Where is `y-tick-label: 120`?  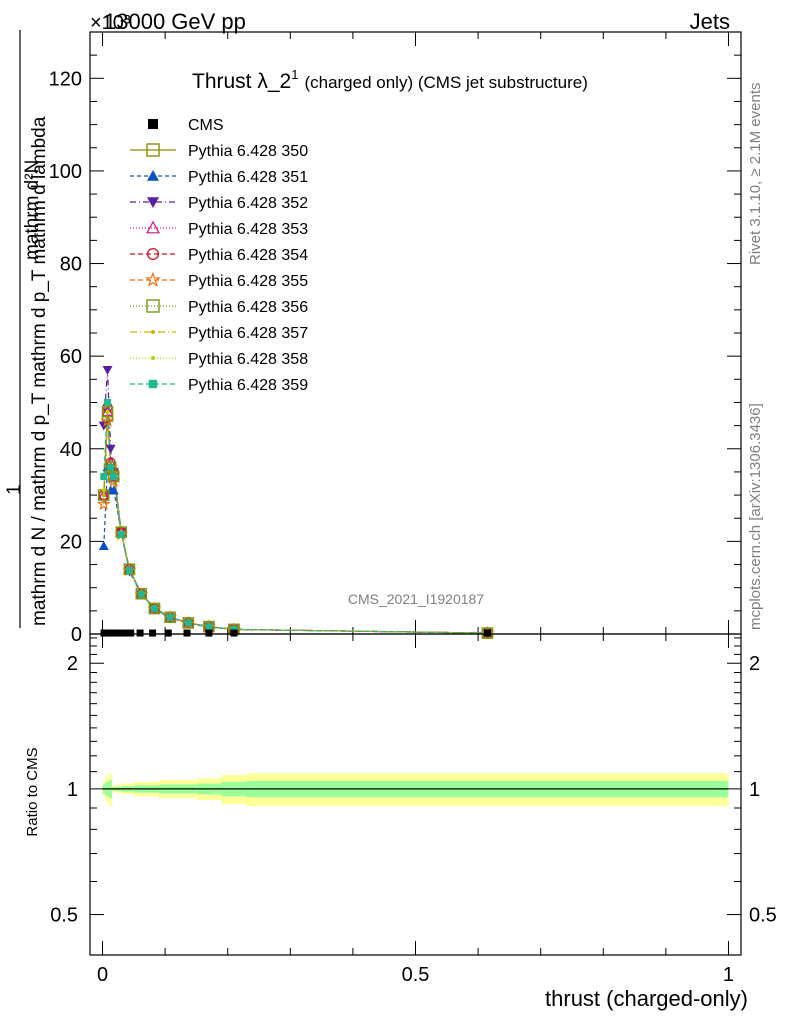 y-tick-label: 120 is located at coordinates (65, 79).